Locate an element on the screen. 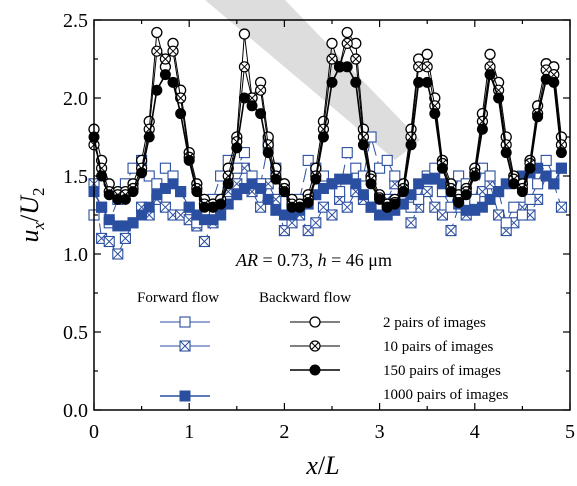 The height and width of the screenshot is (486, 577). annotation-ar-h: AR = 0.73, h = 46 μm is located at coordinates (313, 260).